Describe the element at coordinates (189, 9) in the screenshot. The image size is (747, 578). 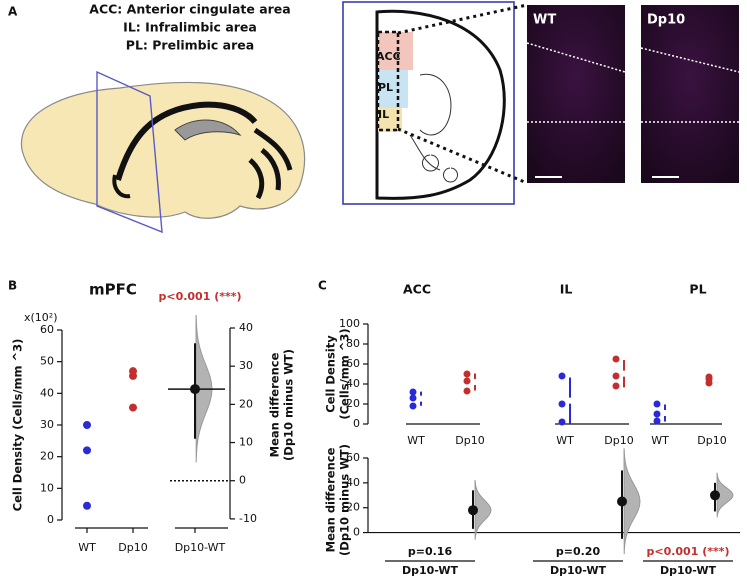
I see `legend-text: ACC: Anterior cingulate area` at that location.